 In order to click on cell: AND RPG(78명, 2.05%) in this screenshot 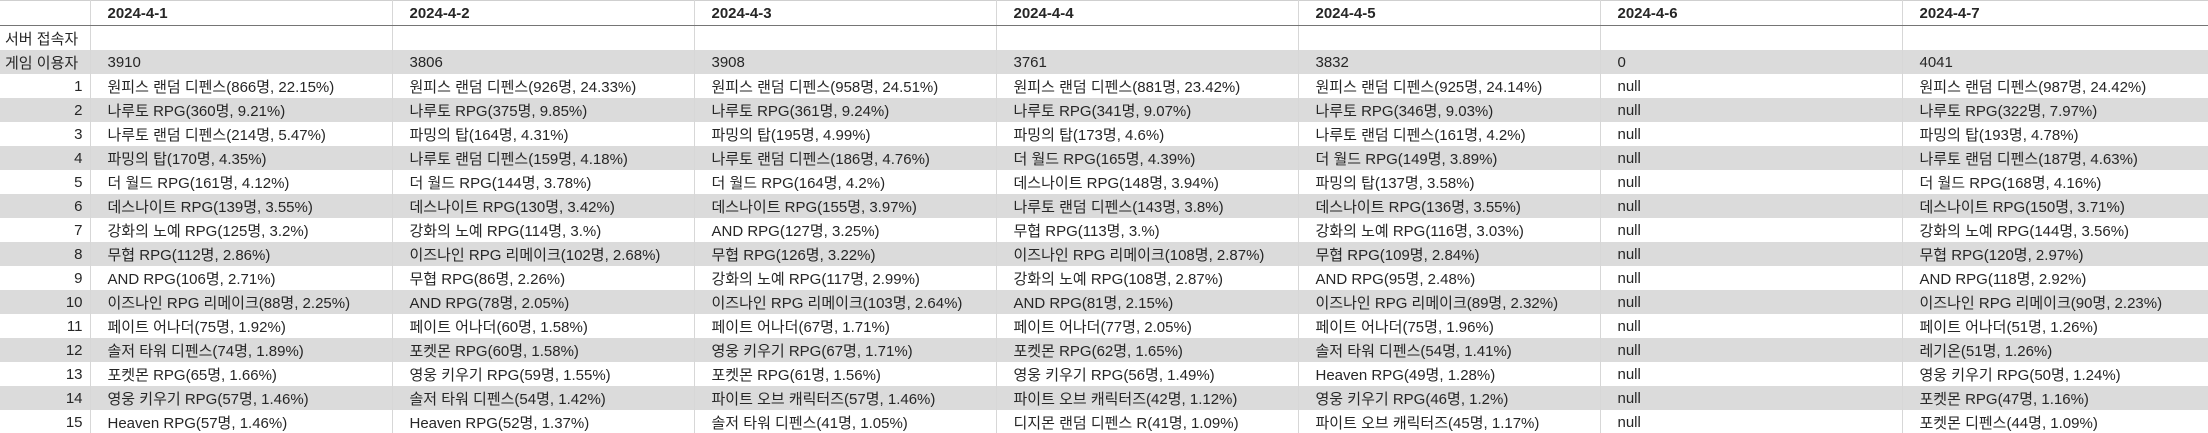, I will do `click(543, 302)`.